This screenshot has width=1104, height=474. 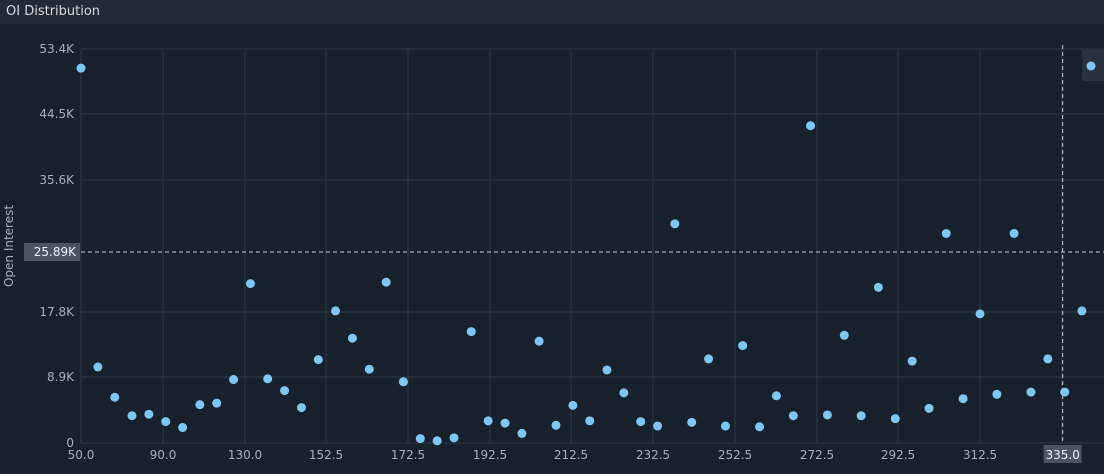 What do you see at coordinates (61, 377) in the screenshot?
I see `y-tick-label: 8.9K` at bounding box center [61, 377].